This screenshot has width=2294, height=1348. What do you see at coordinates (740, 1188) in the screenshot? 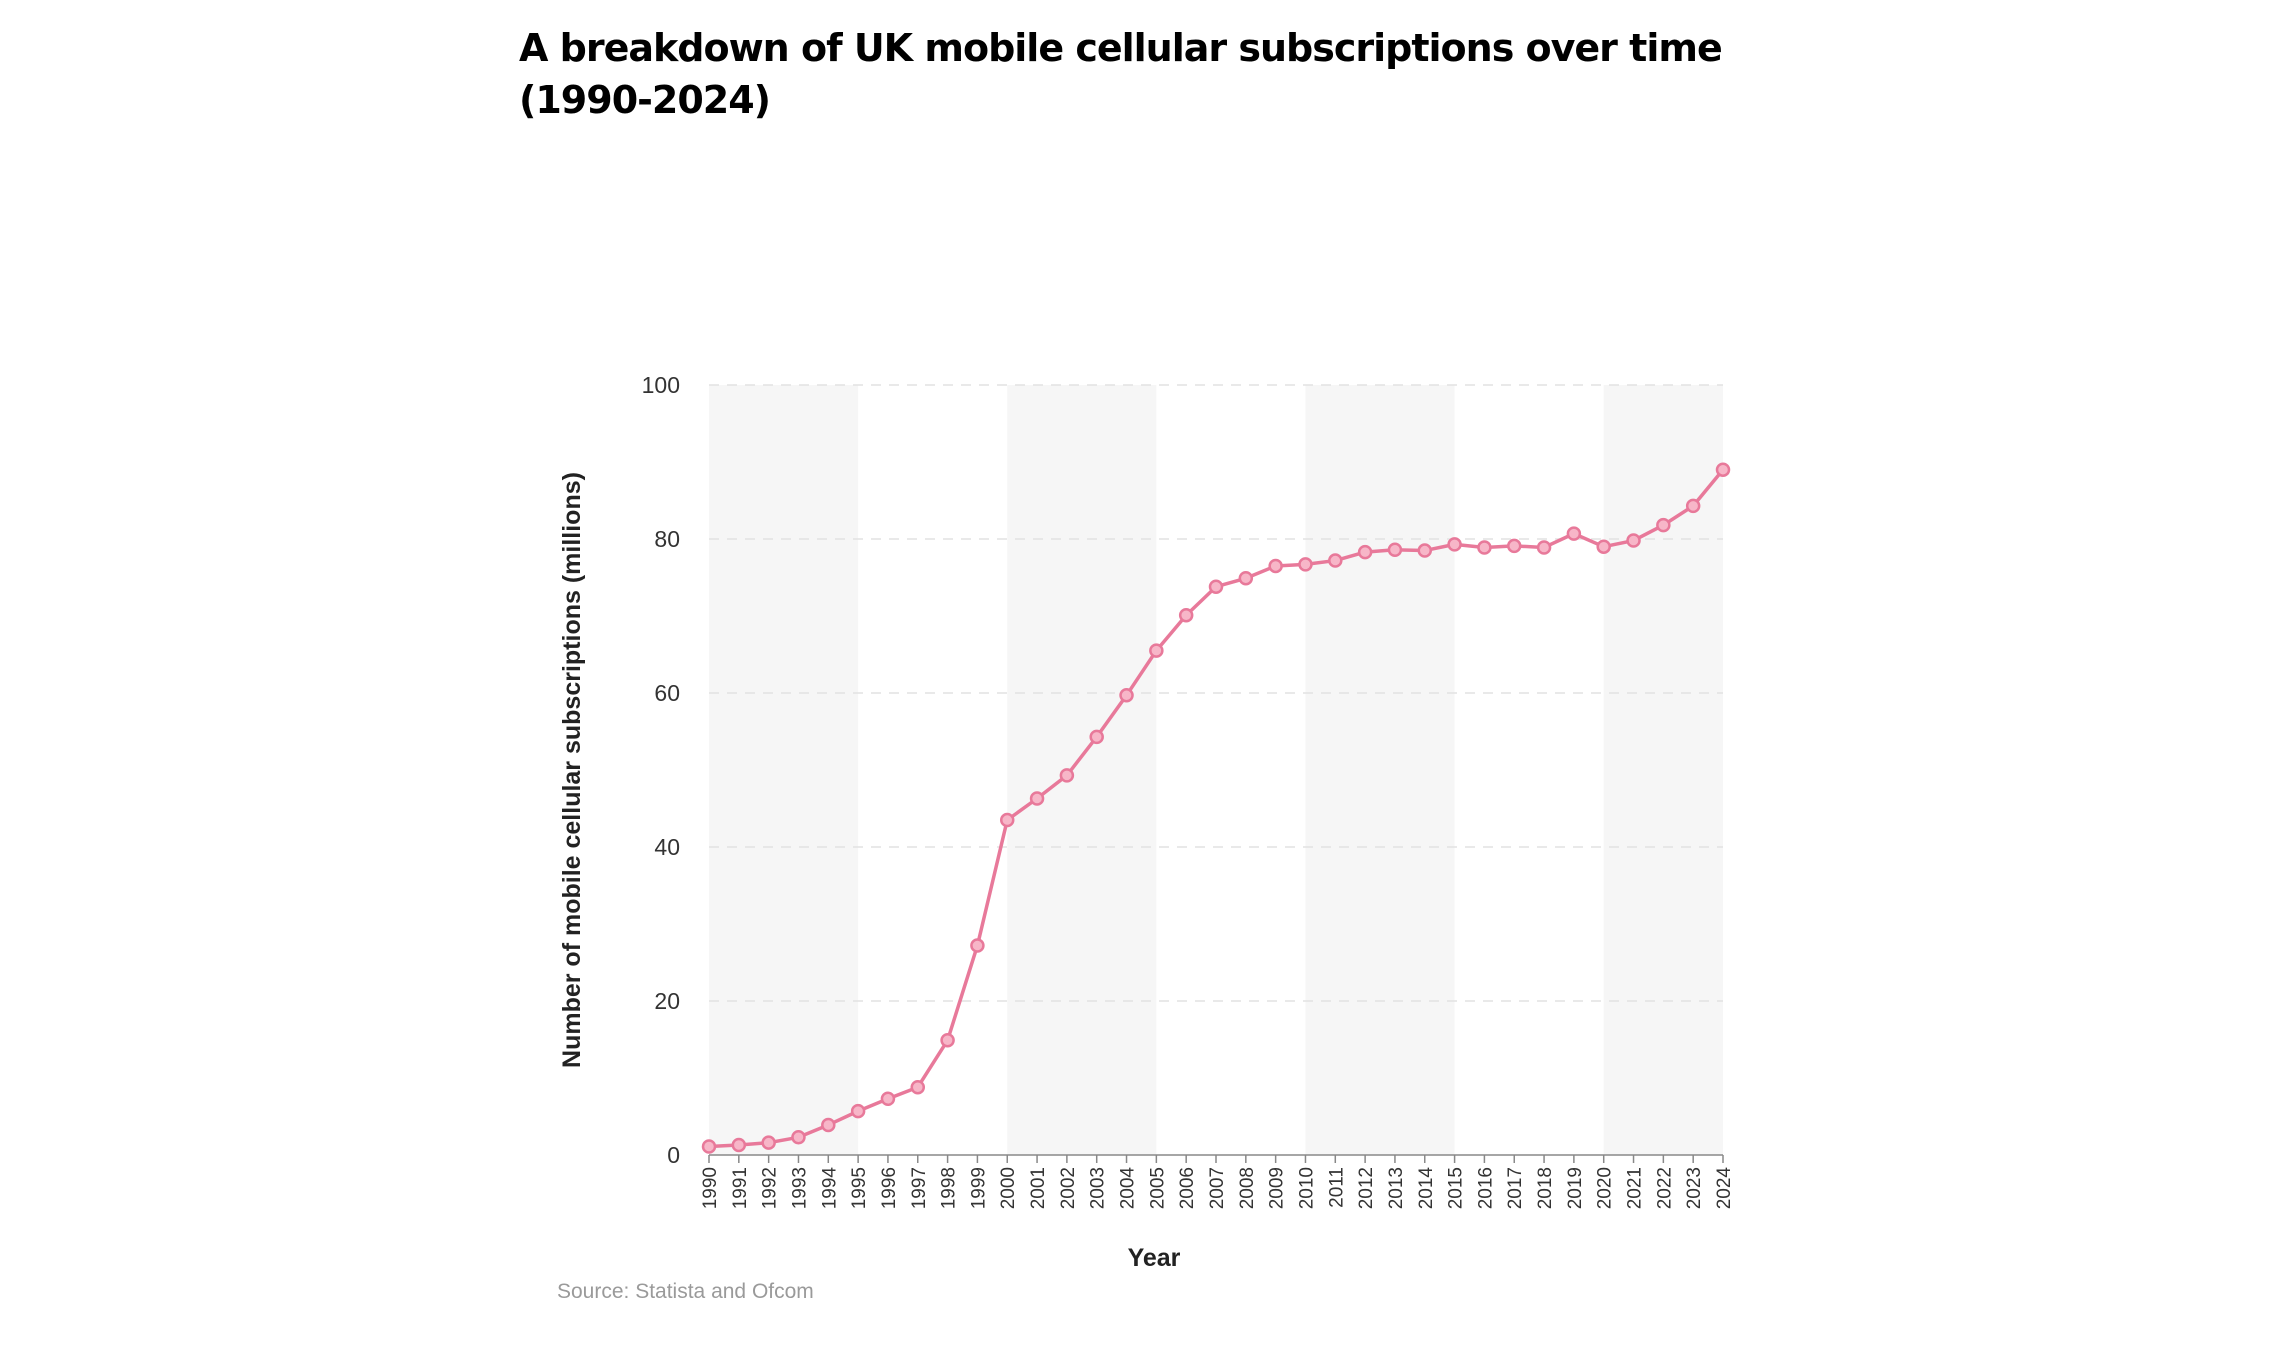
I see `x-tick-label: 1991` at bounding box center [740, 1188].